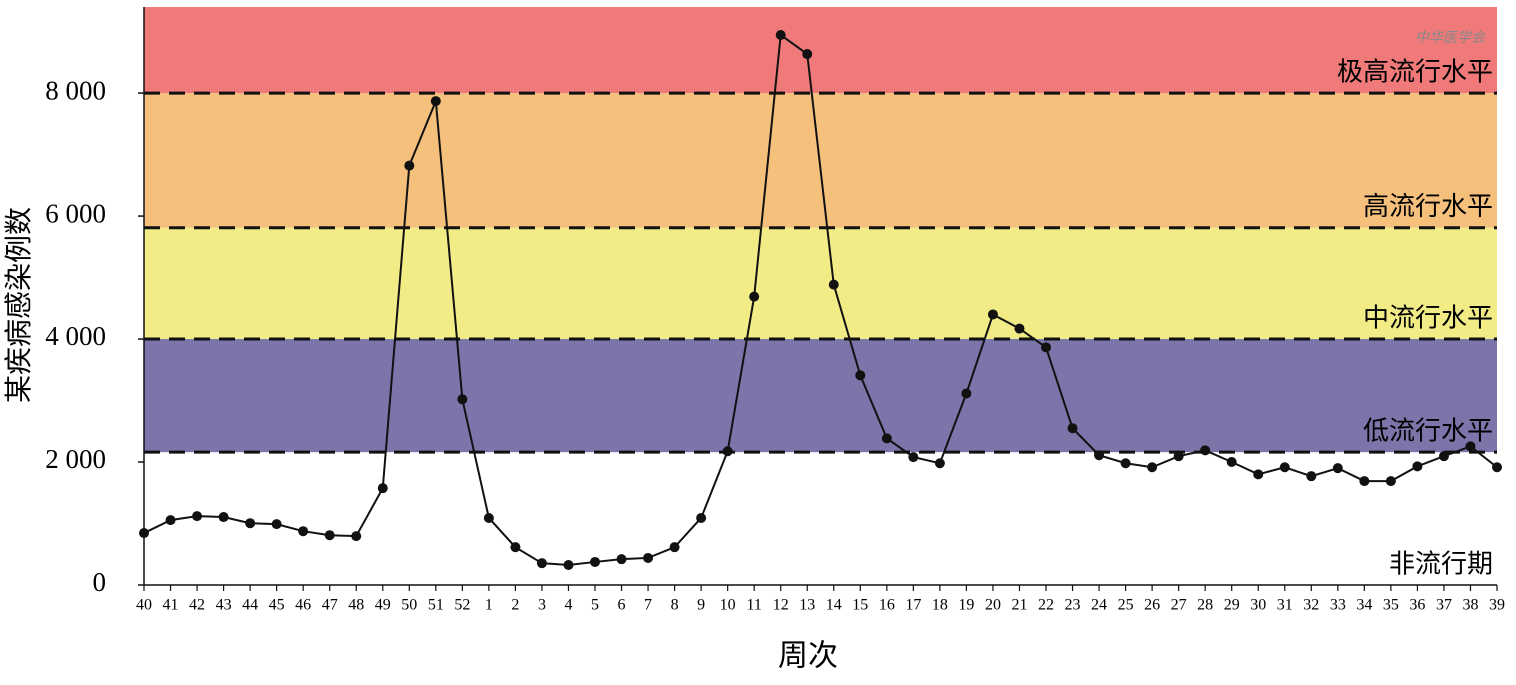 The image size is (1516, 685). Describe the element at coordinates (1099, 605) in the screenshot. I see `x-tick-label: 24` at that location.